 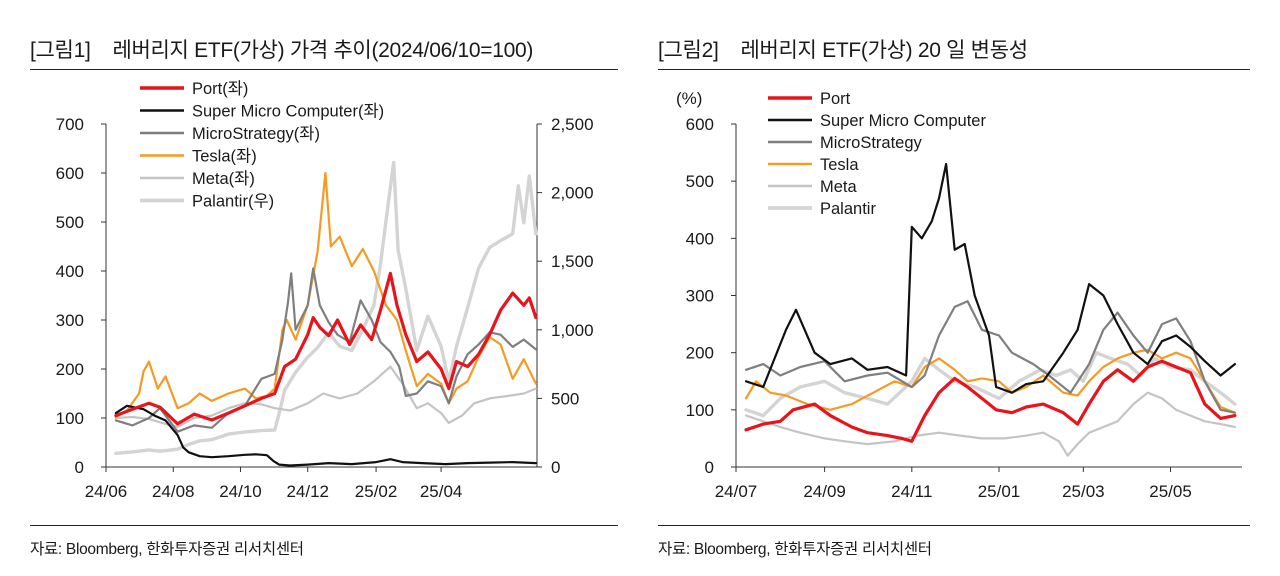 What do you see at coordinates (835, 99) in the screenshot?
I see `legend-label-0: Port` at bounding box center [835, 99].